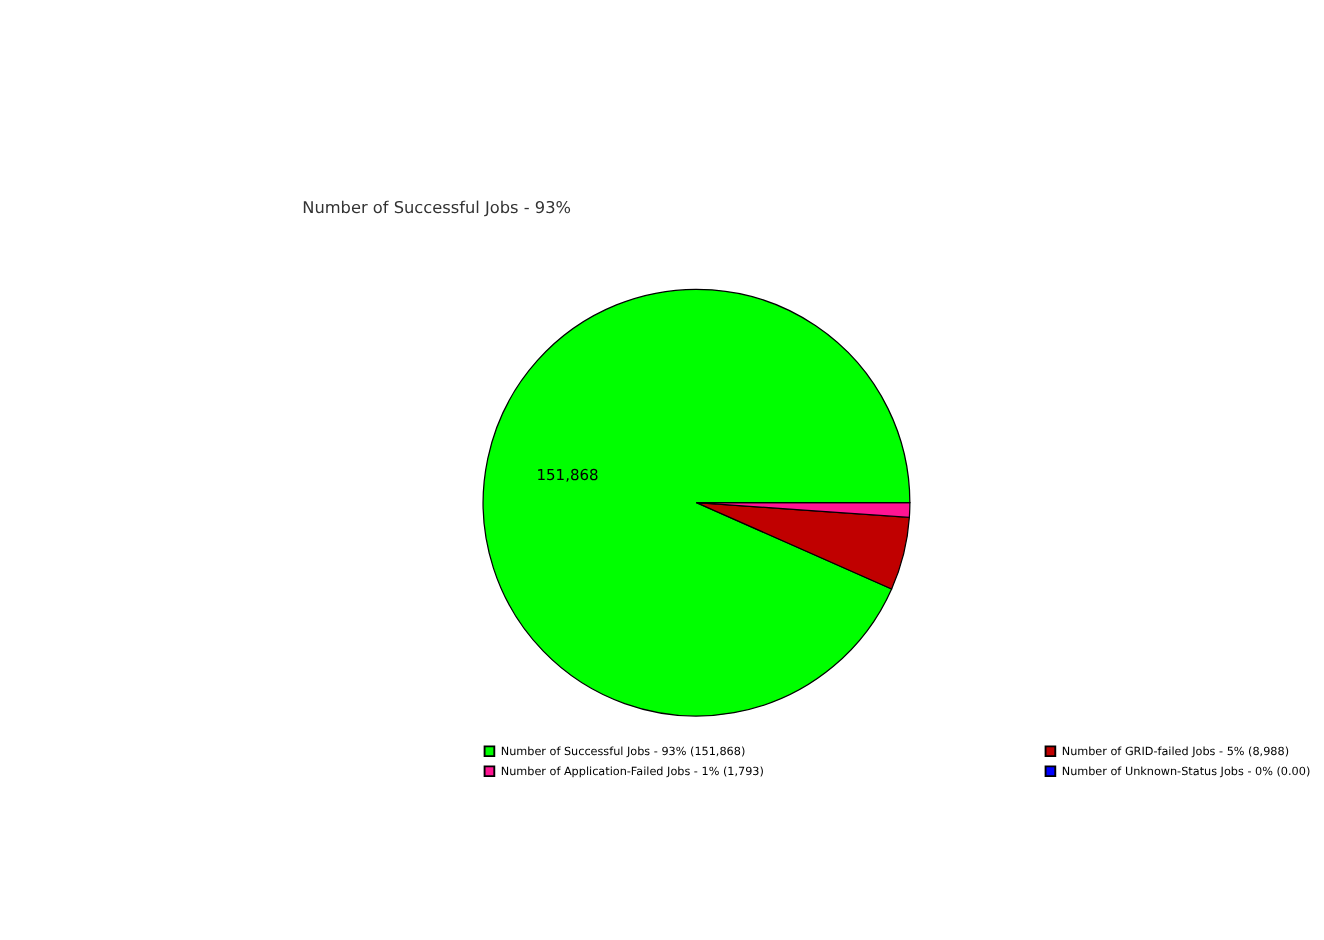  What do you see at coordinates (437, 206) in the screenshot?
I see `text: Number of Successful Jobs - 93%` at bounding box center [437, 206].